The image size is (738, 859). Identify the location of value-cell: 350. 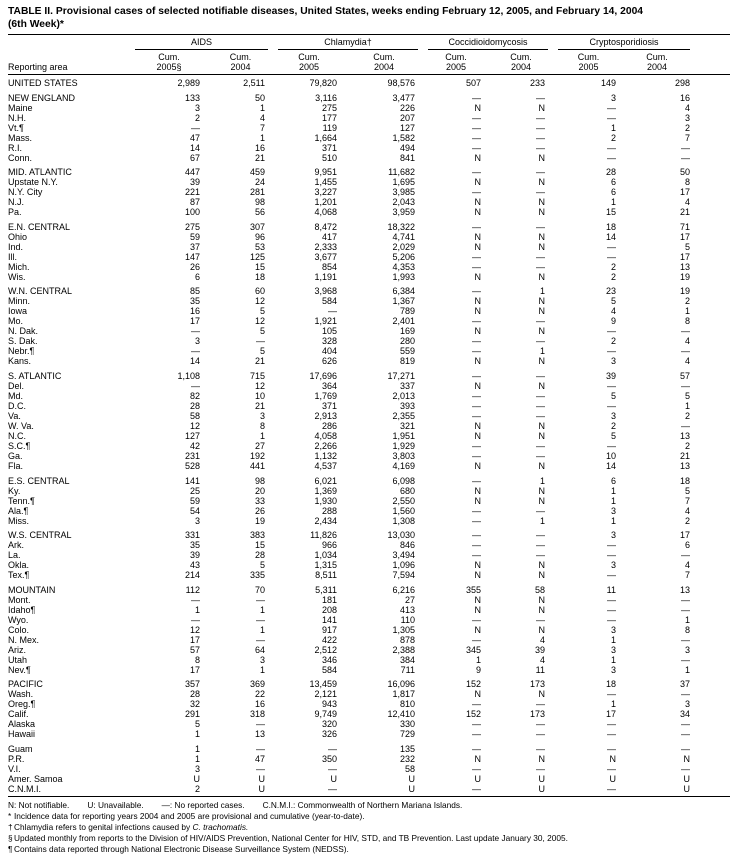
(329, 758).